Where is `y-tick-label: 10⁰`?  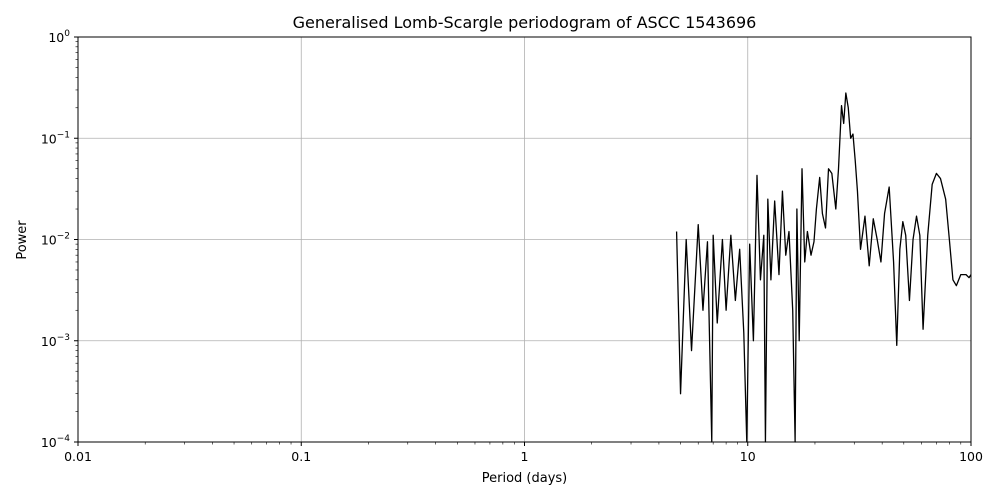
y-tick-label: 10⁰ is located at coordinates (59, 37).